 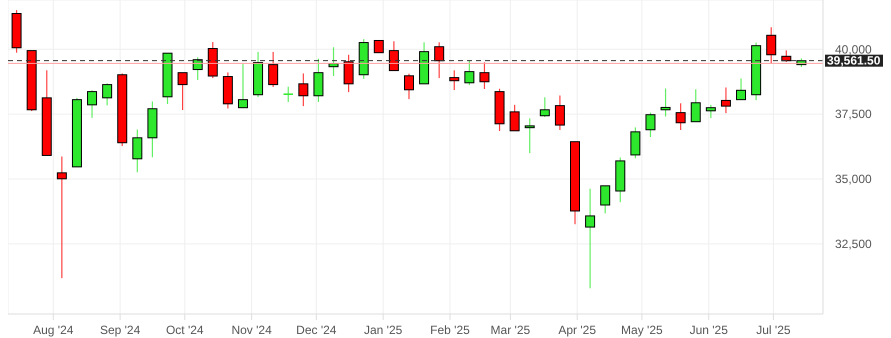 I want to click on x-tick-label: May '25, so click(x=642, y=330).